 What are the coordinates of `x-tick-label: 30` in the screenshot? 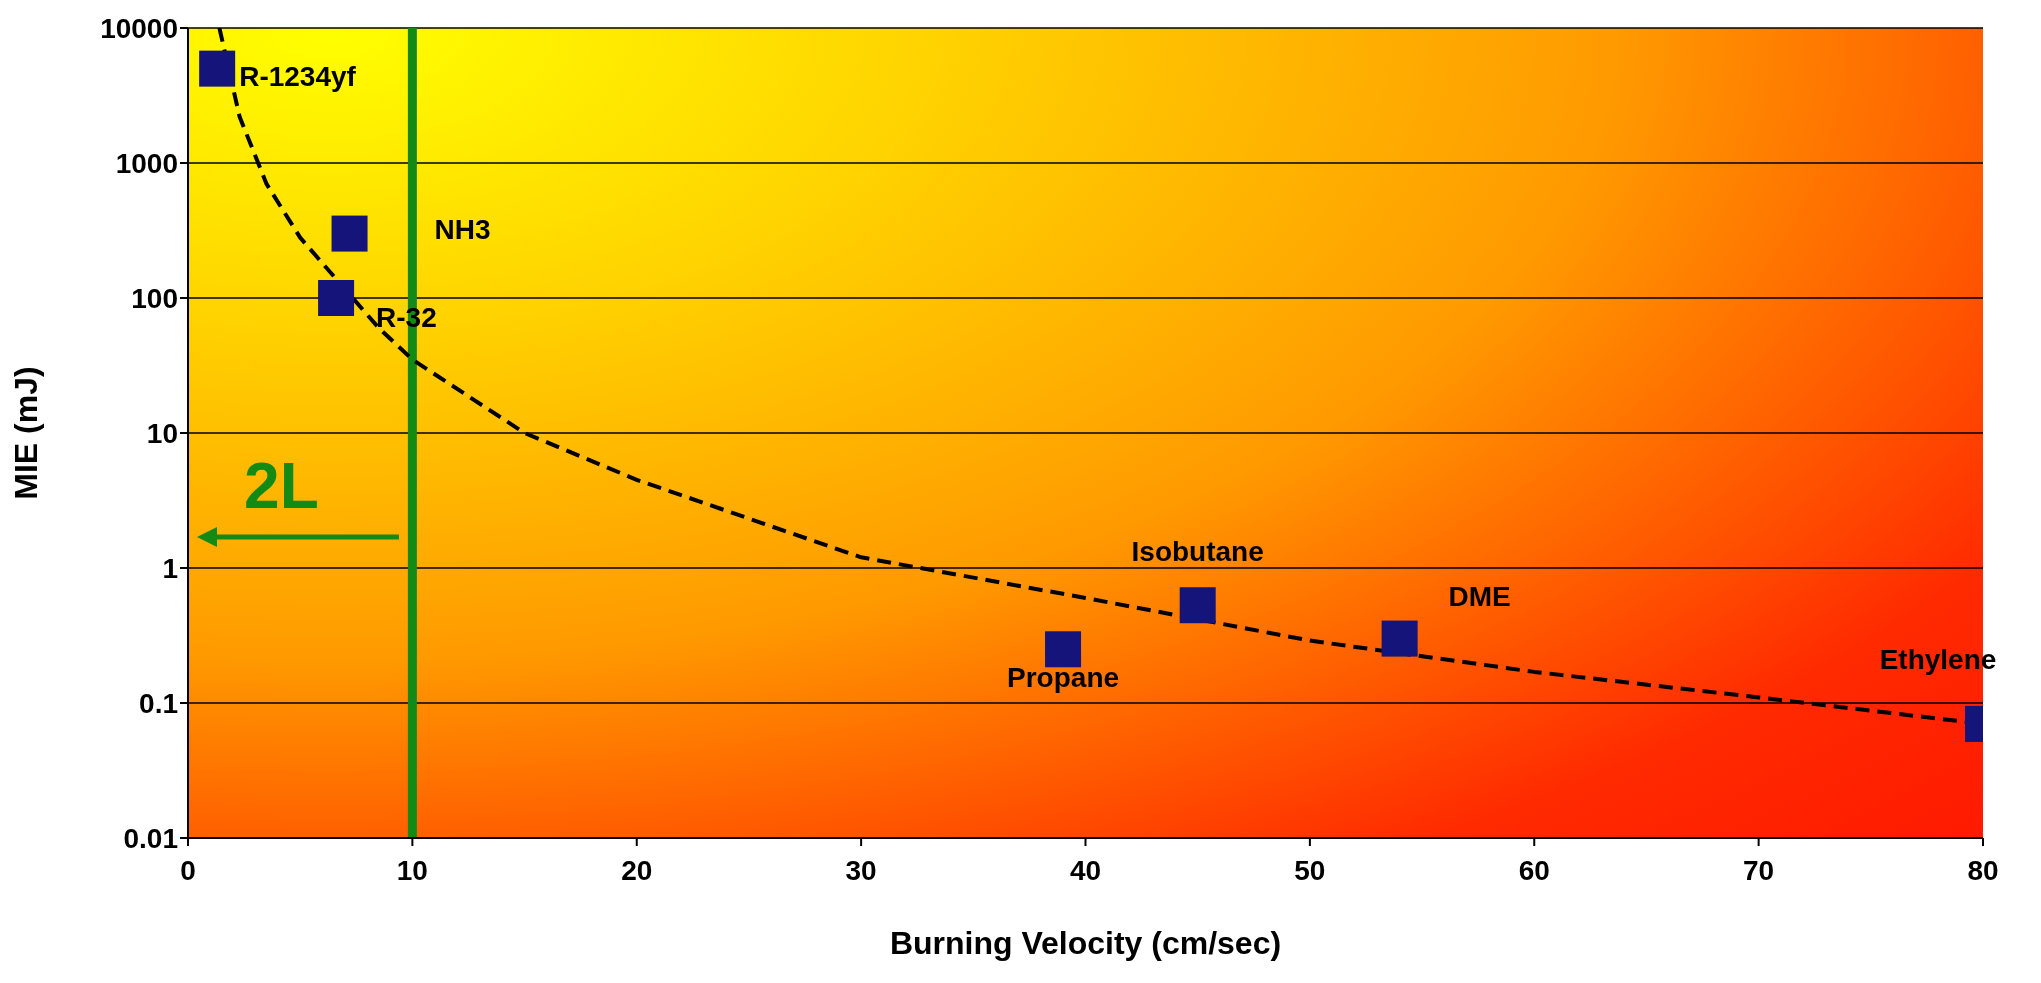 It's located at (861, 870).